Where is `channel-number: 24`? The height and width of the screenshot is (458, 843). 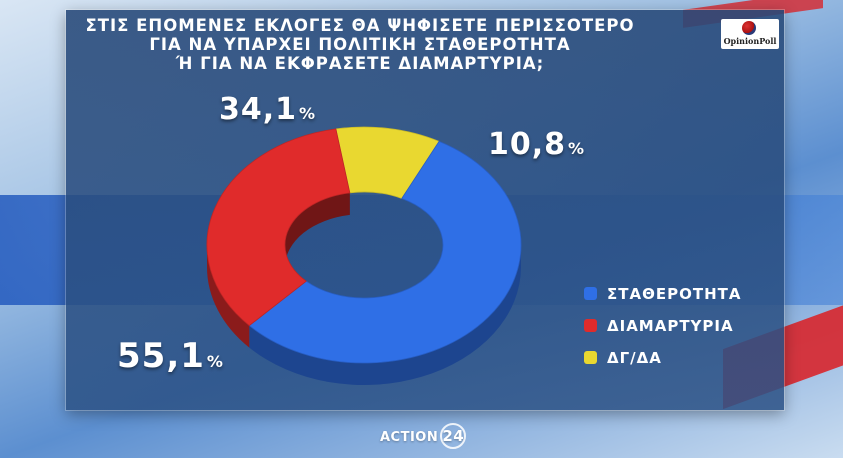 channel-number: 24 is located at coordinates (453, 436).